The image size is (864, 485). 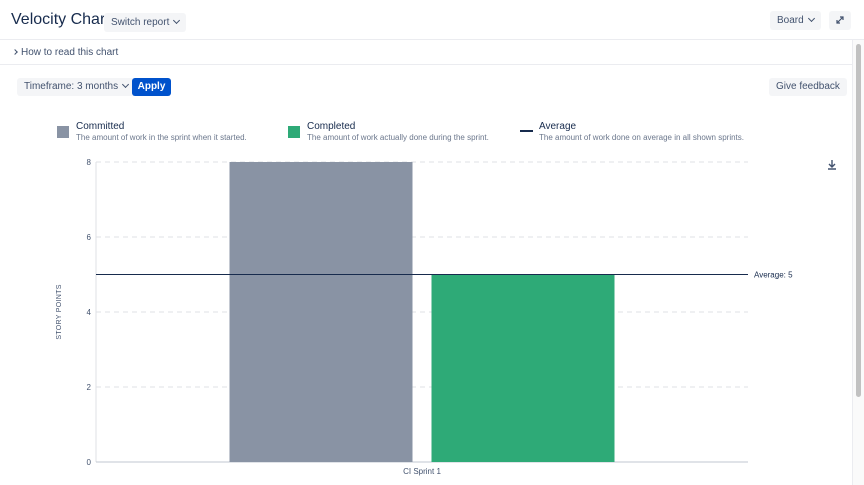 What do you see at coordinates (89, 237) in the screenshot?
I see `y-tick-label: 6` at bounding box center [89, 237].